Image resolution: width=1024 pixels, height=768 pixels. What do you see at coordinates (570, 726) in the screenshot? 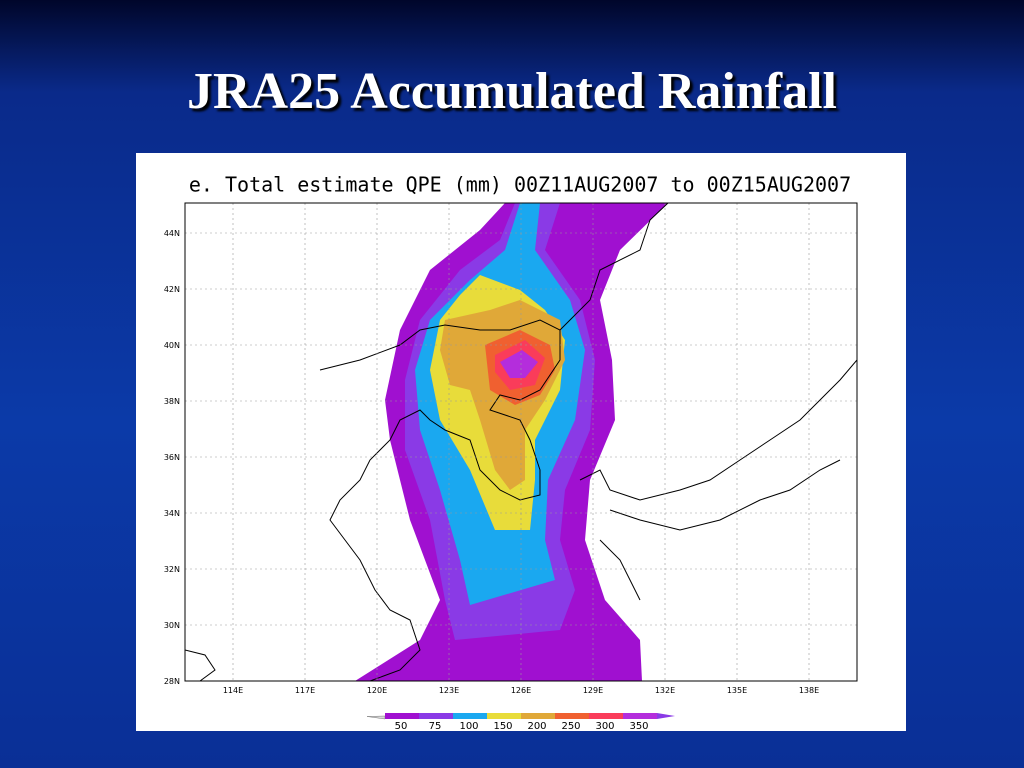
I see `colorbar-label: 250` at bounding box center [570, 726].